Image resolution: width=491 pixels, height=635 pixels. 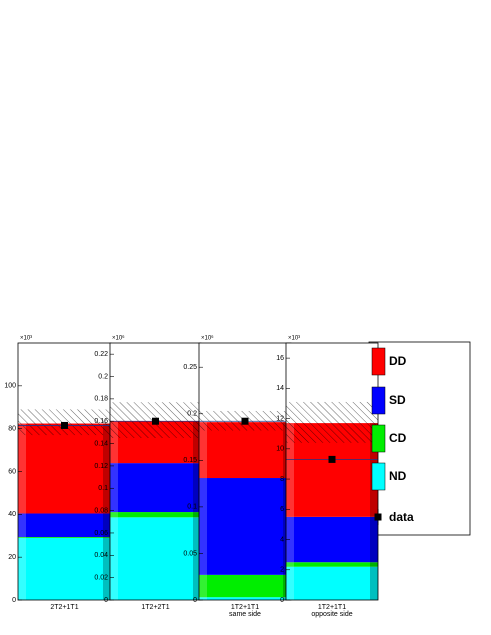 What do you see at coordinates (101, 399) in the screenshot?
I see `y-tick-label: 0.18` at bounding box center [101, 399].